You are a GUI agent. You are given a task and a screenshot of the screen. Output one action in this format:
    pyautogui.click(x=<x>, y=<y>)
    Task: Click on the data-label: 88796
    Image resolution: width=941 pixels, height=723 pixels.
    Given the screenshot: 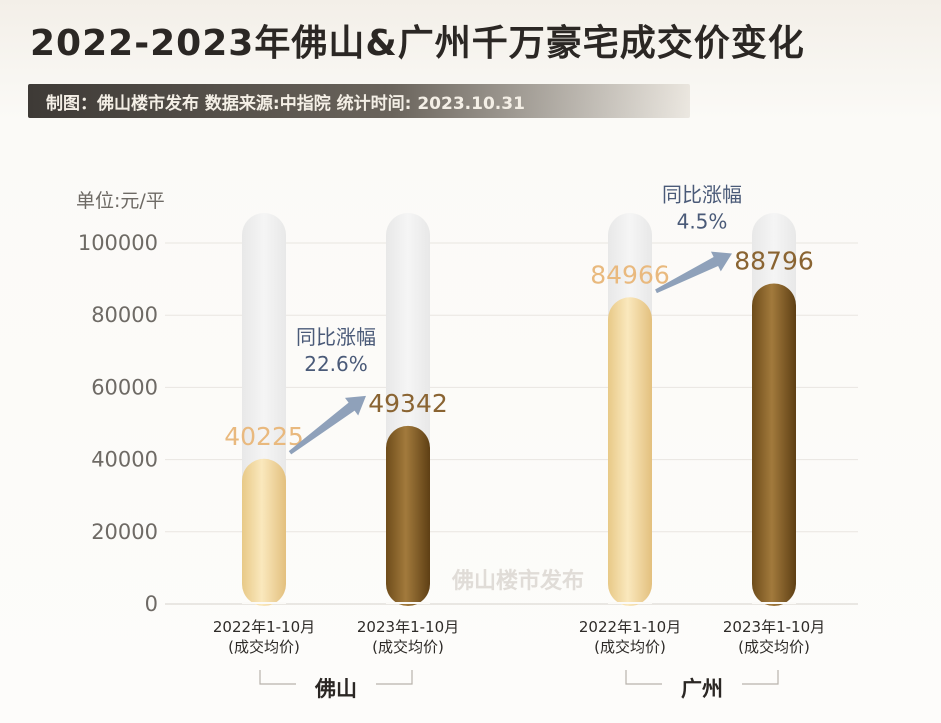 What is the action you would take?
    pyautogui.click(x=774, y=260)
    